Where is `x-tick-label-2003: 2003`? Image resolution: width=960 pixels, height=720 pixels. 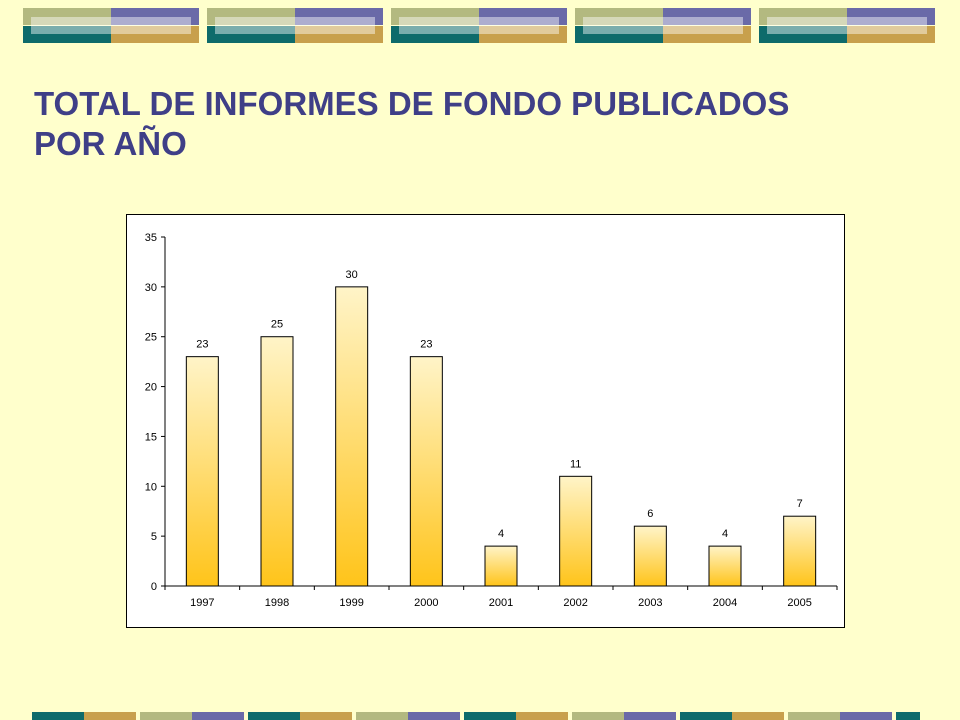 x-tick-label-2003: 2003 is located at coordinates (650, 603).